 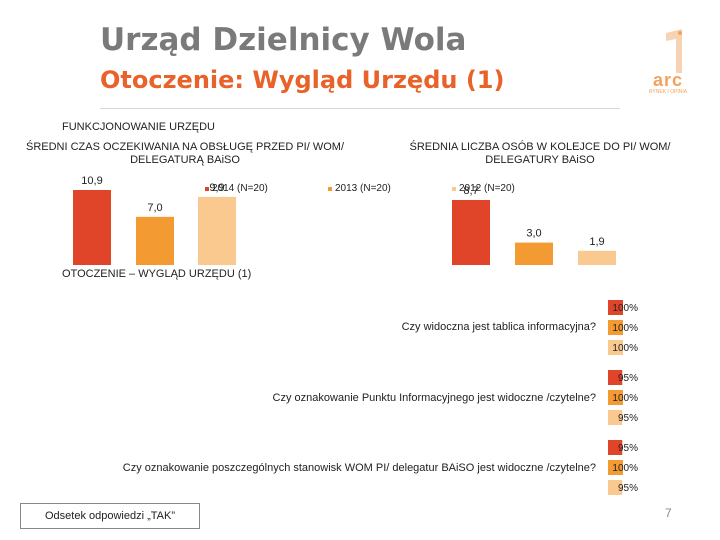 What do you see at coordinates (207, 188) in the screenshot?
I see `legend-swatch-2014` at bounding box center [207, 188].